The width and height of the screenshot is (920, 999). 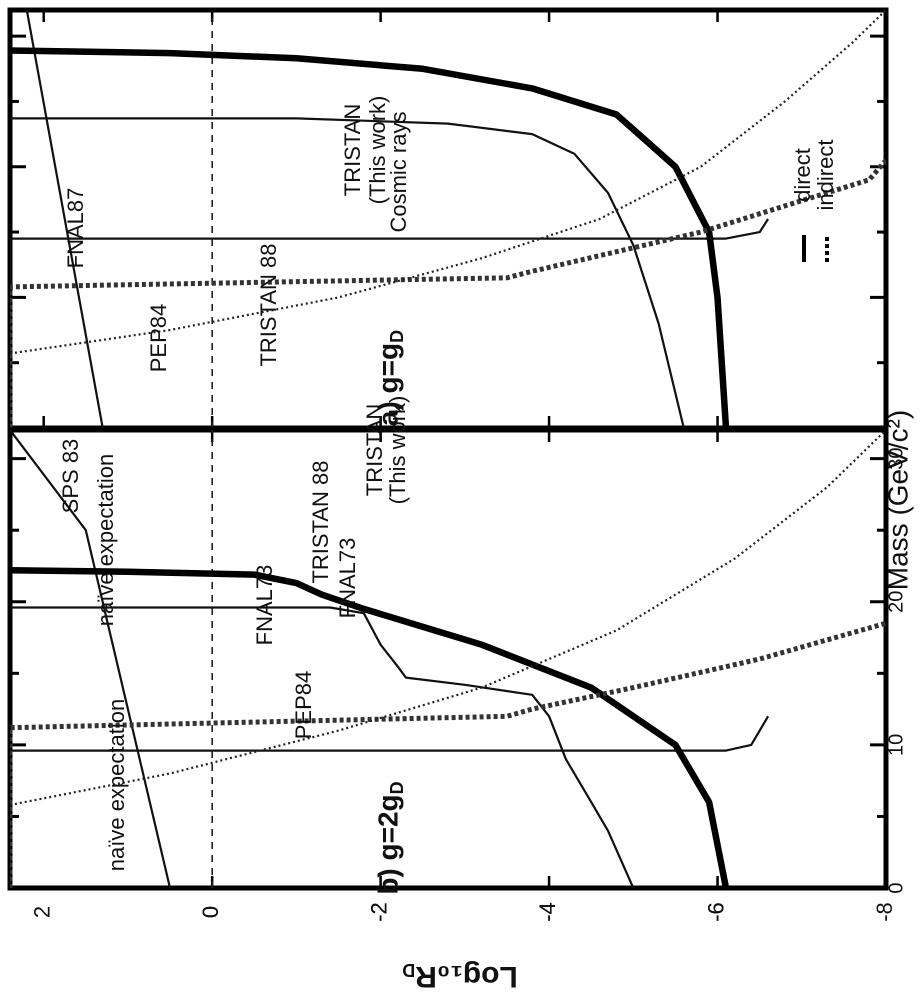 What do you see at coordinates (896, 887) in the screenshot?
I see `x-tick-label: 0` at bounding box center [896, 887].